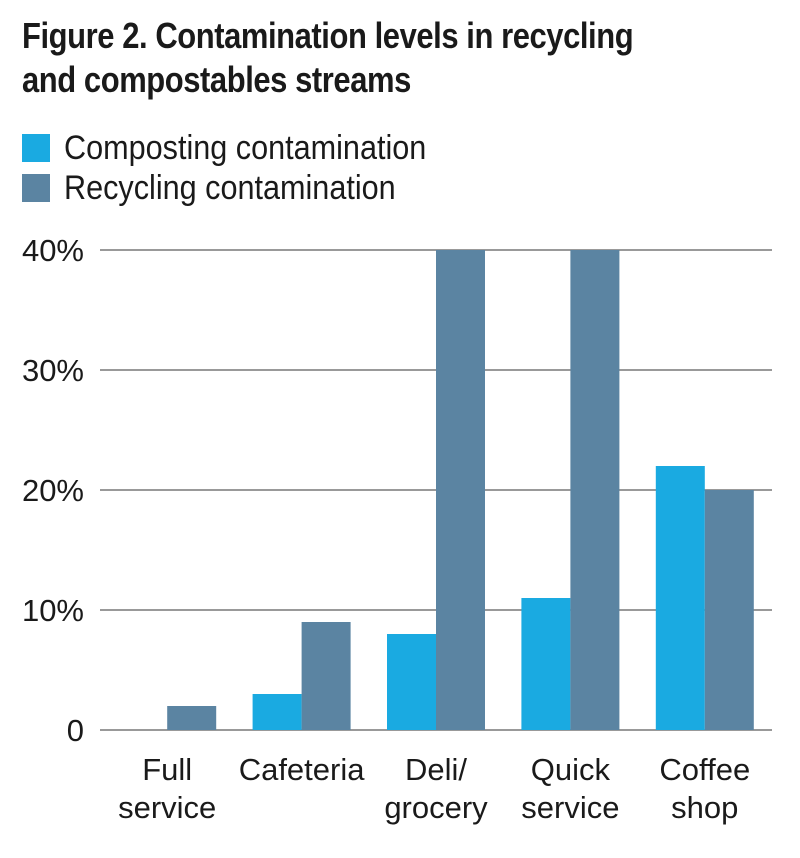 The width and height of the screenshot is (800, 858). I want to click on legend-swatch-recycling, so click(36, 188).